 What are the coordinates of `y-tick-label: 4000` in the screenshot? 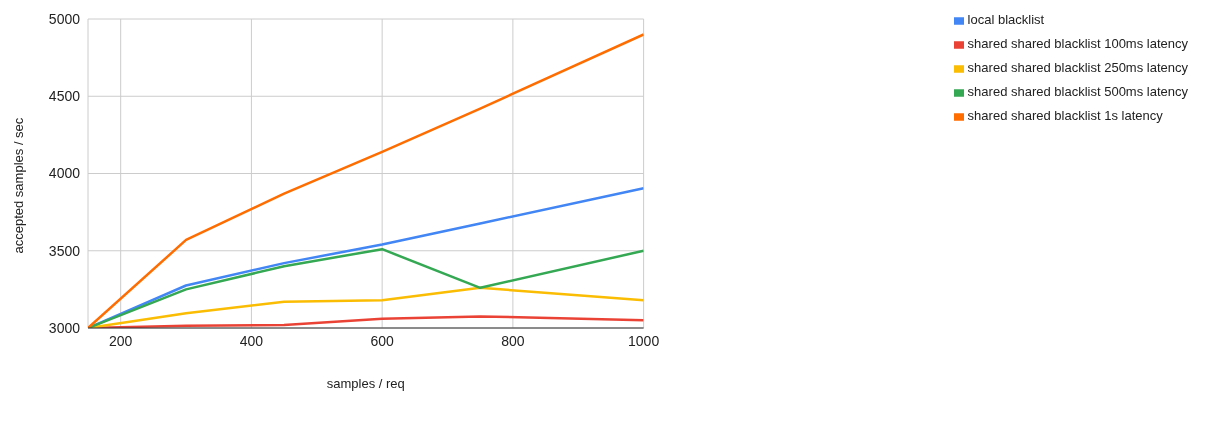 It's located at (64, 173).